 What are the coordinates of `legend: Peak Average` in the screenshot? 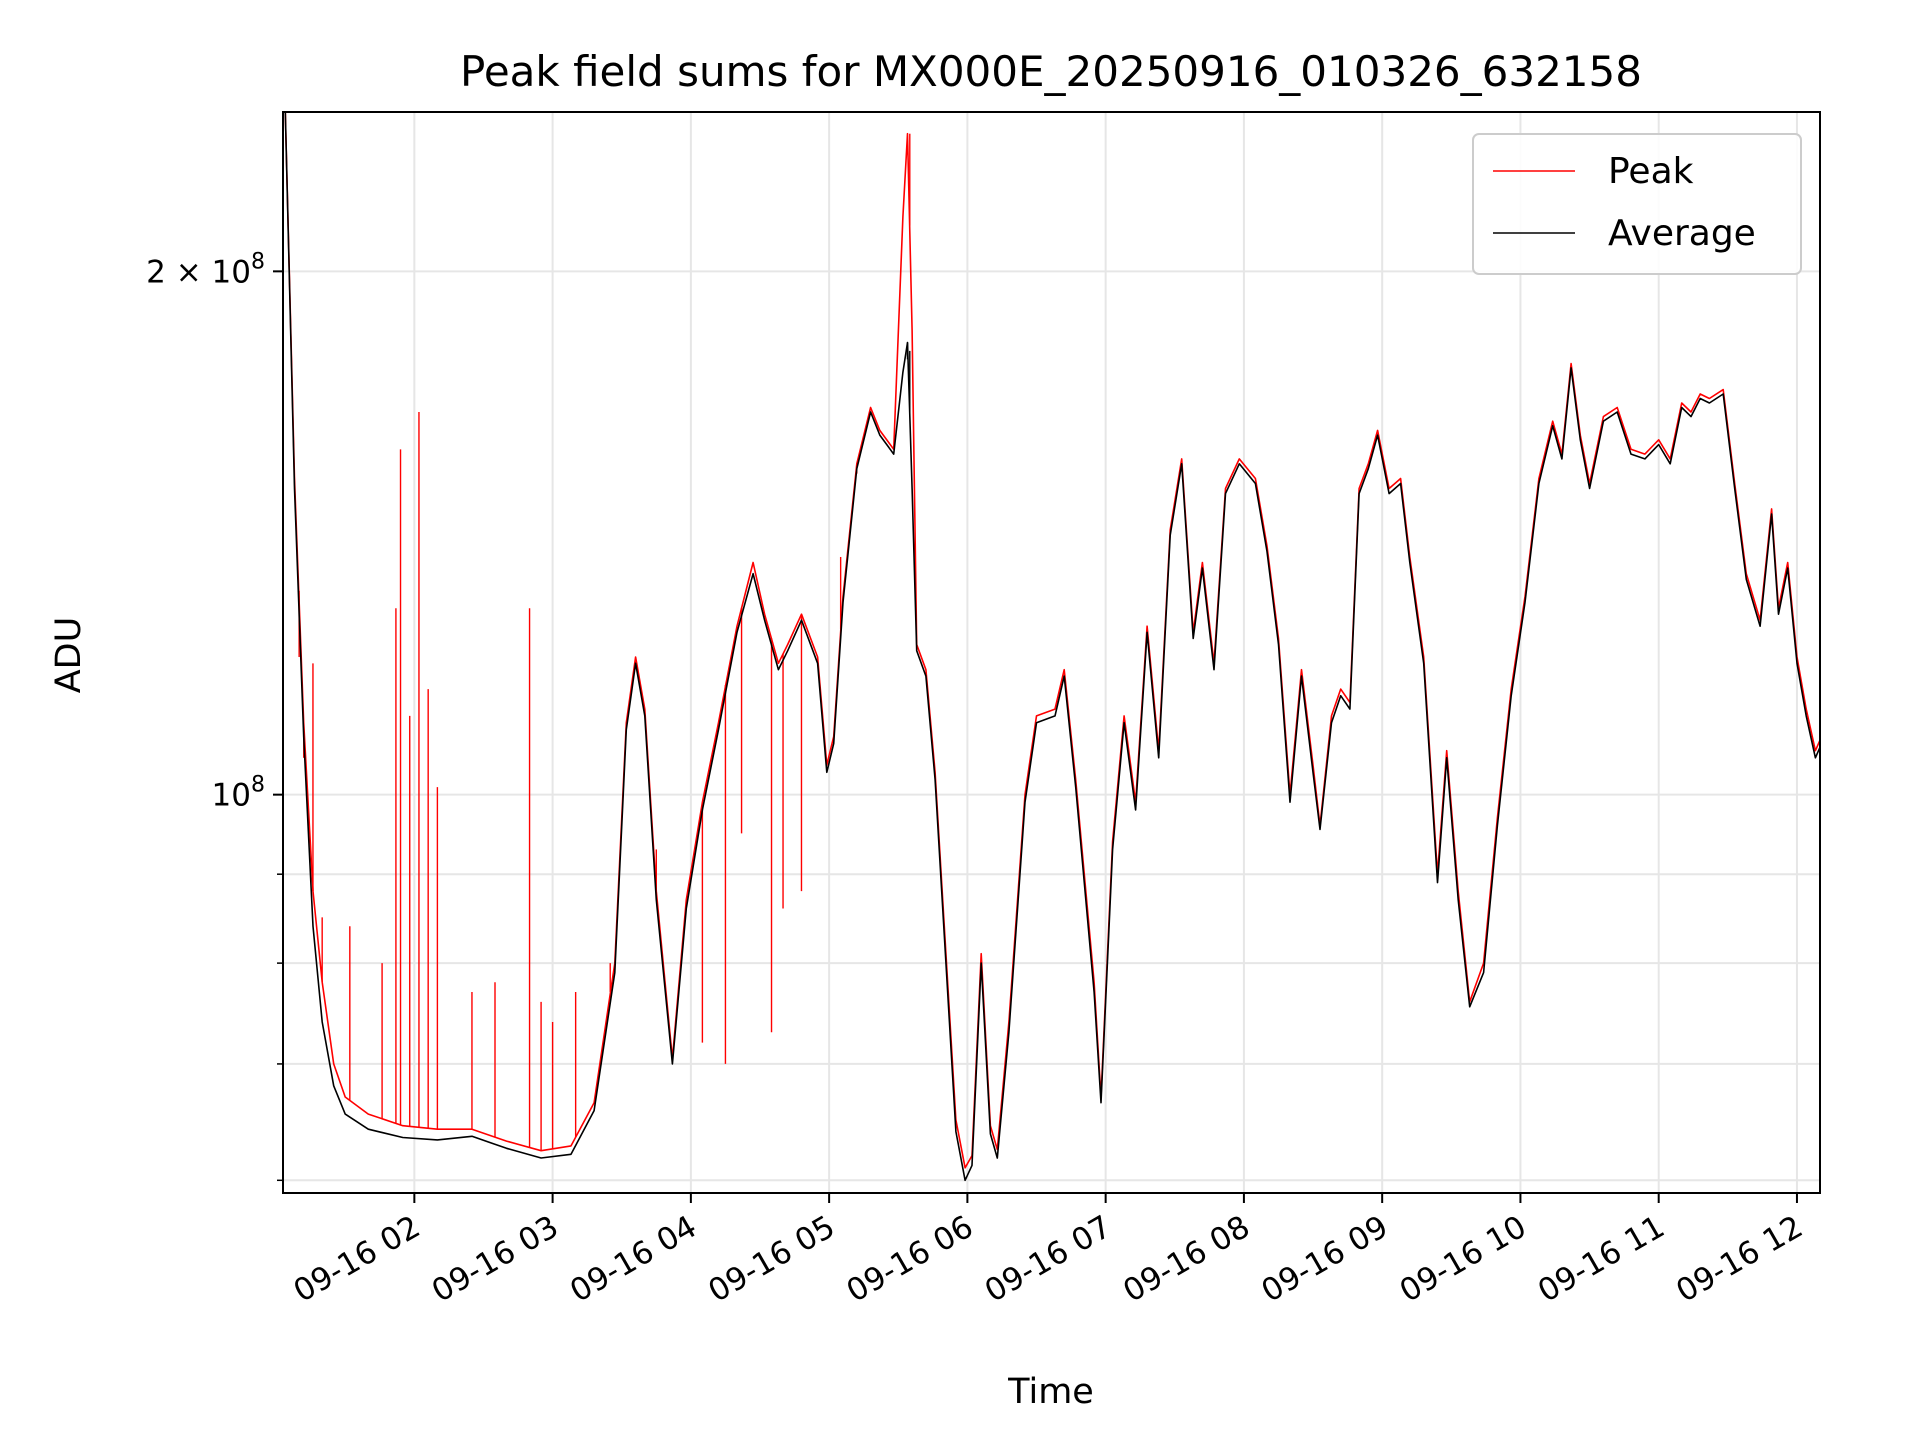 It's located at (1637, 204).